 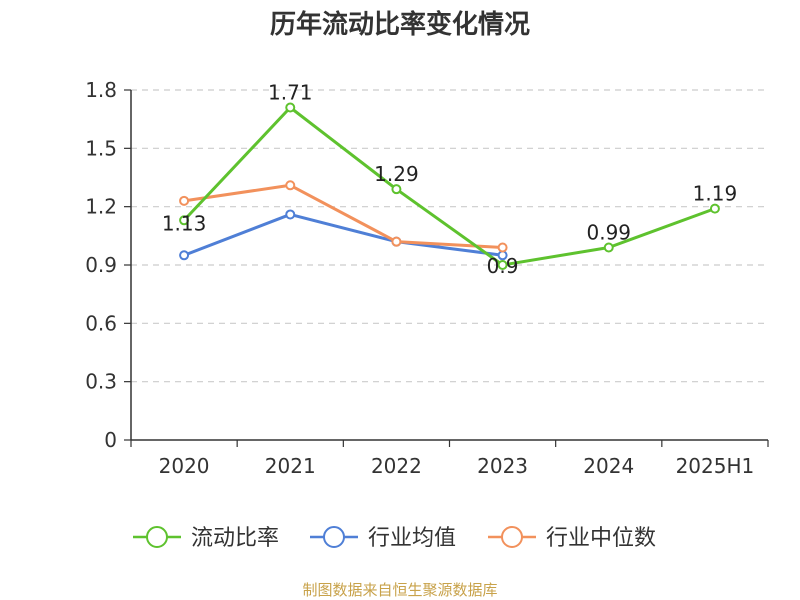 I want to click on data-label: 1.13, so click(x=184, y=223).